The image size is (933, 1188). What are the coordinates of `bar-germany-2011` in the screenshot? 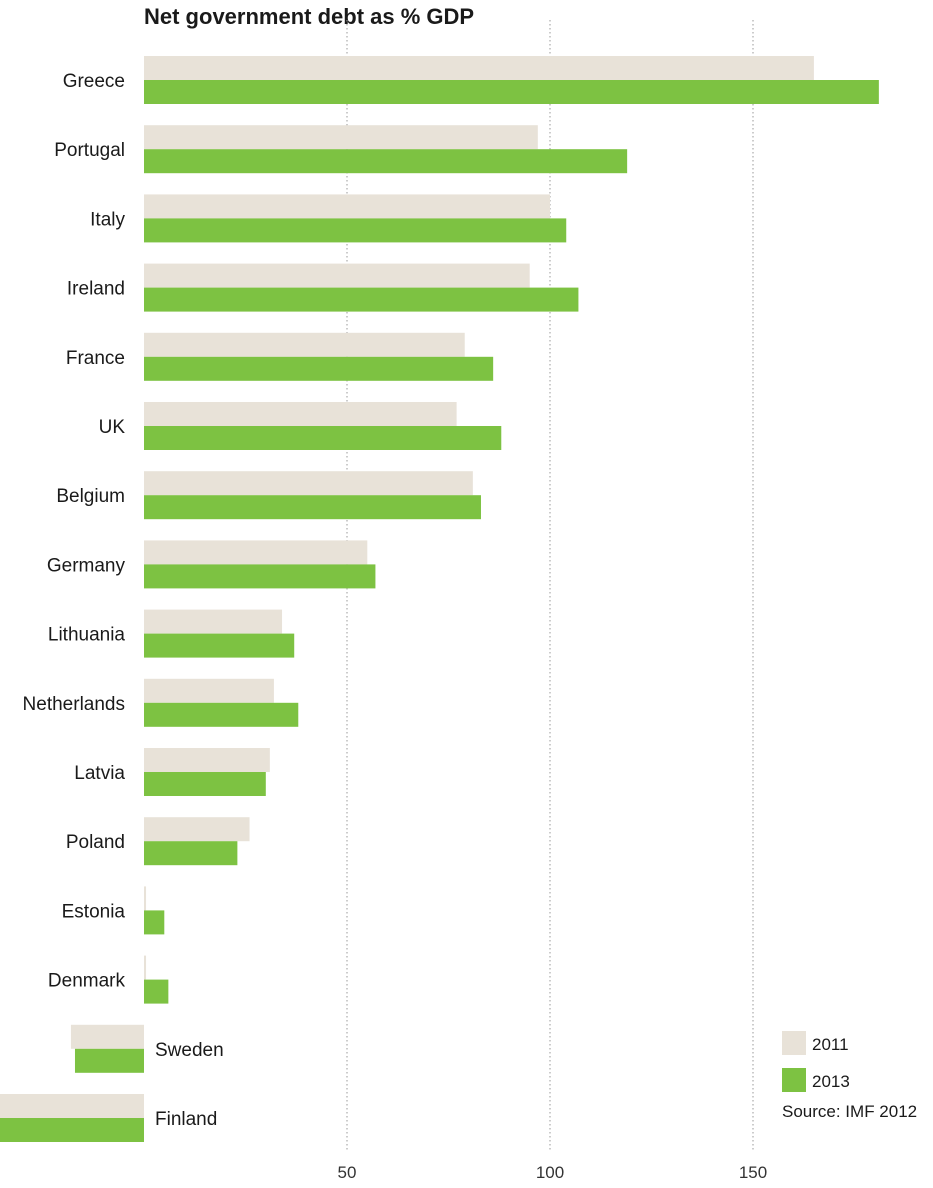 It's located at (256, 552).